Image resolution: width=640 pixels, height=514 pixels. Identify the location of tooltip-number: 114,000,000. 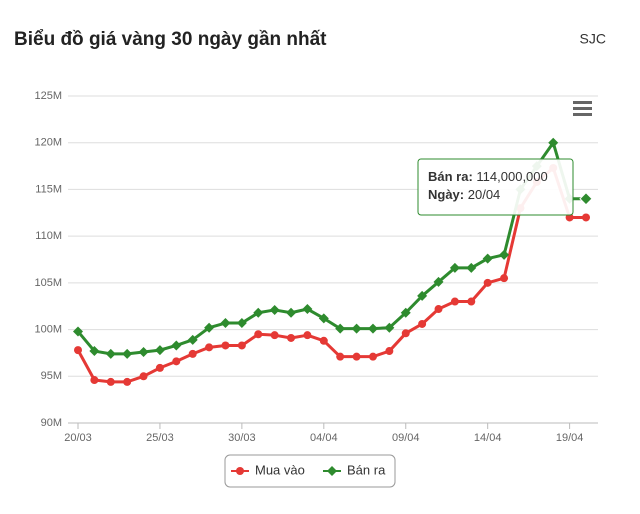
(511, 176).